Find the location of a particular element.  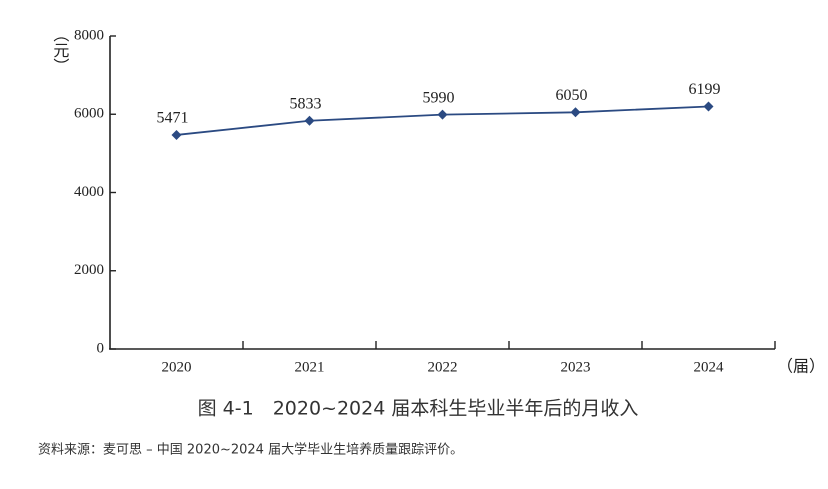

y-tick-label: 4000 is located at coordinates (89, 192).